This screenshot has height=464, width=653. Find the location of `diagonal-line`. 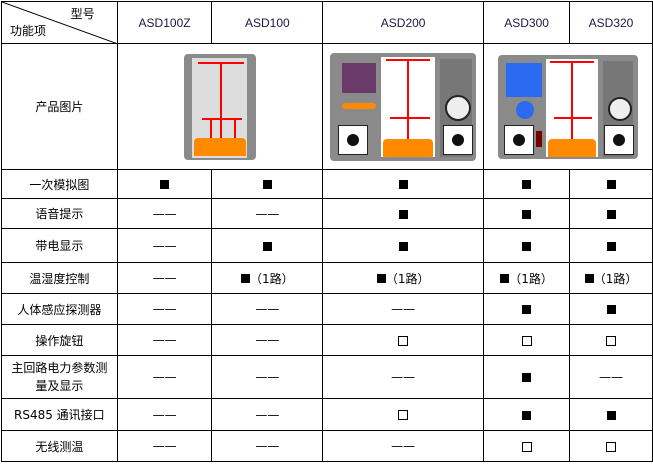

diagonal-line is located at coordinates (60, 23).